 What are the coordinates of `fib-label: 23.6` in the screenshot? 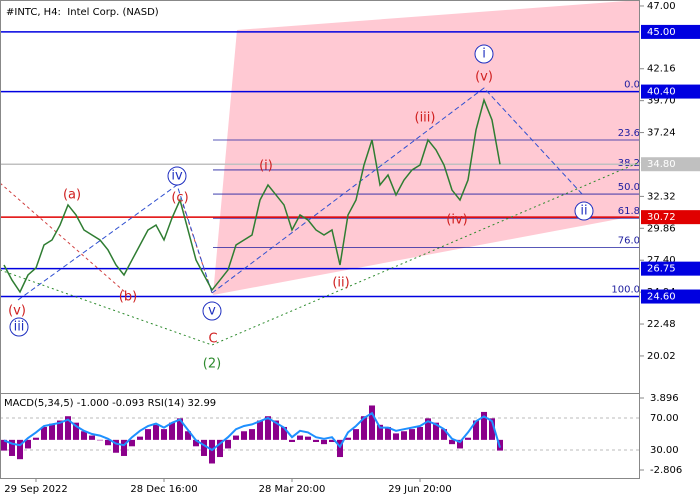 It's located at (629, 133).